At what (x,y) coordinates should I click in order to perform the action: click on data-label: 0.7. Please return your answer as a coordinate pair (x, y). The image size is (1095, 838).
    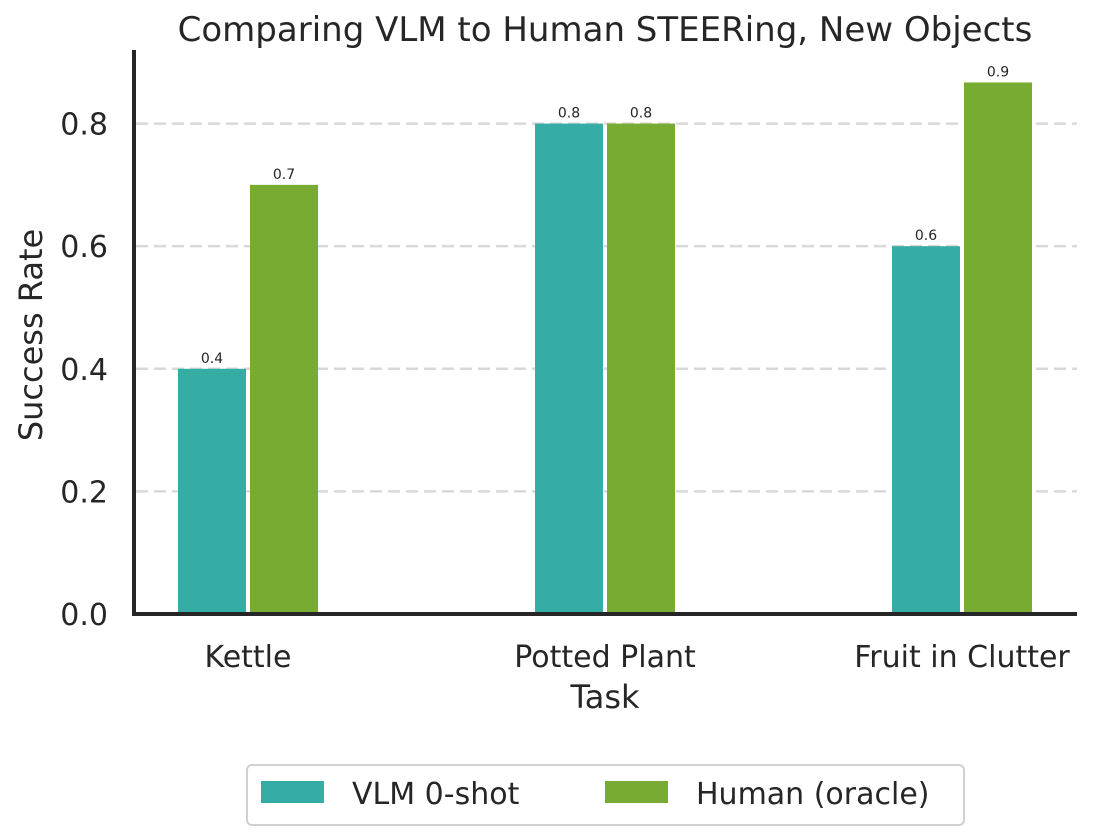
    Looking at the image, I should click on (284, 175).